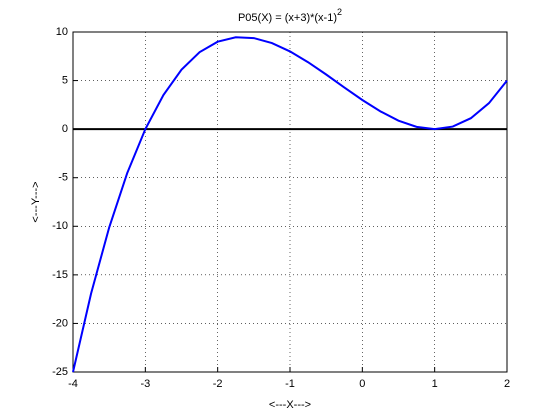 This screenshot has height=420, width=560. I want to click on x-tick-label: 0, so click(362, 384).